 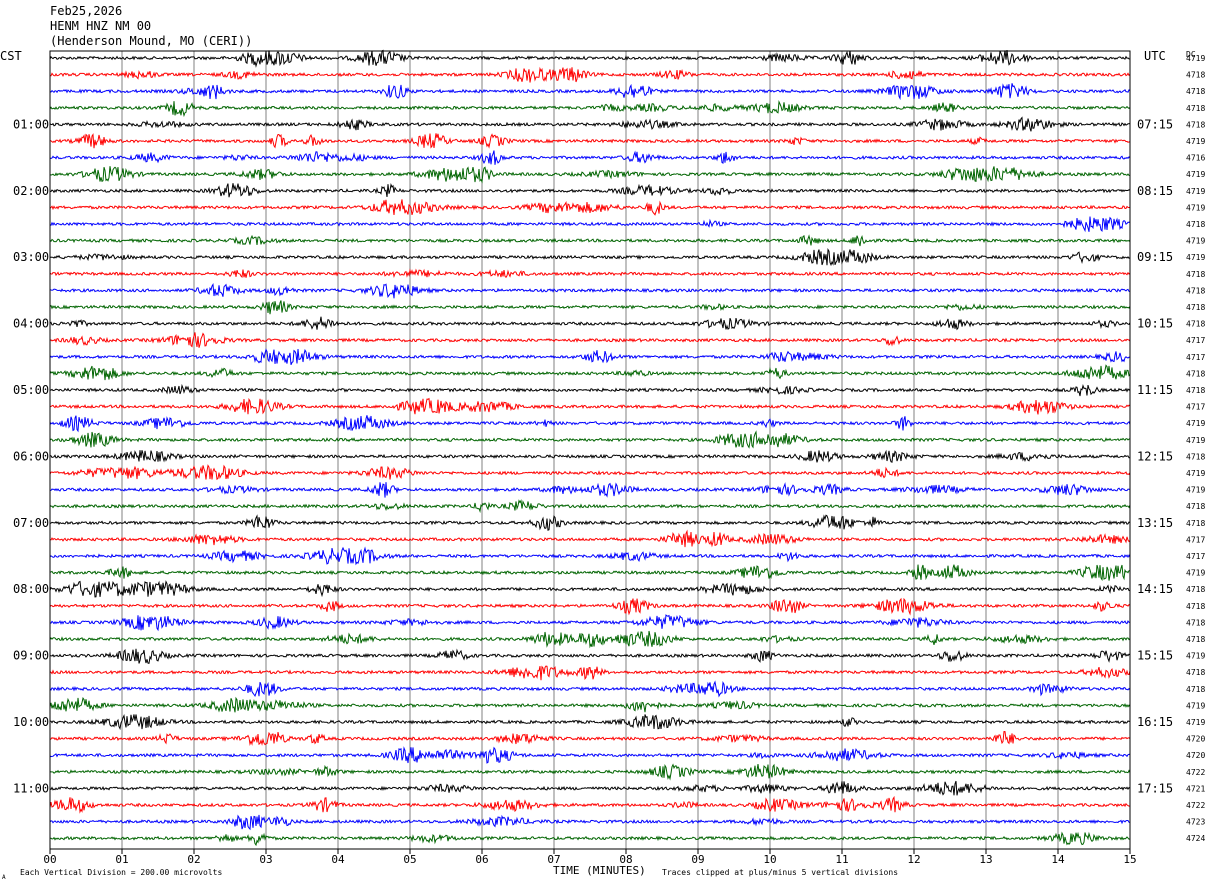 What do you see at coordinates (31, 456) in the screenshot?
I see `left-hour-label: 06:00` at bounding box center [31, 456].